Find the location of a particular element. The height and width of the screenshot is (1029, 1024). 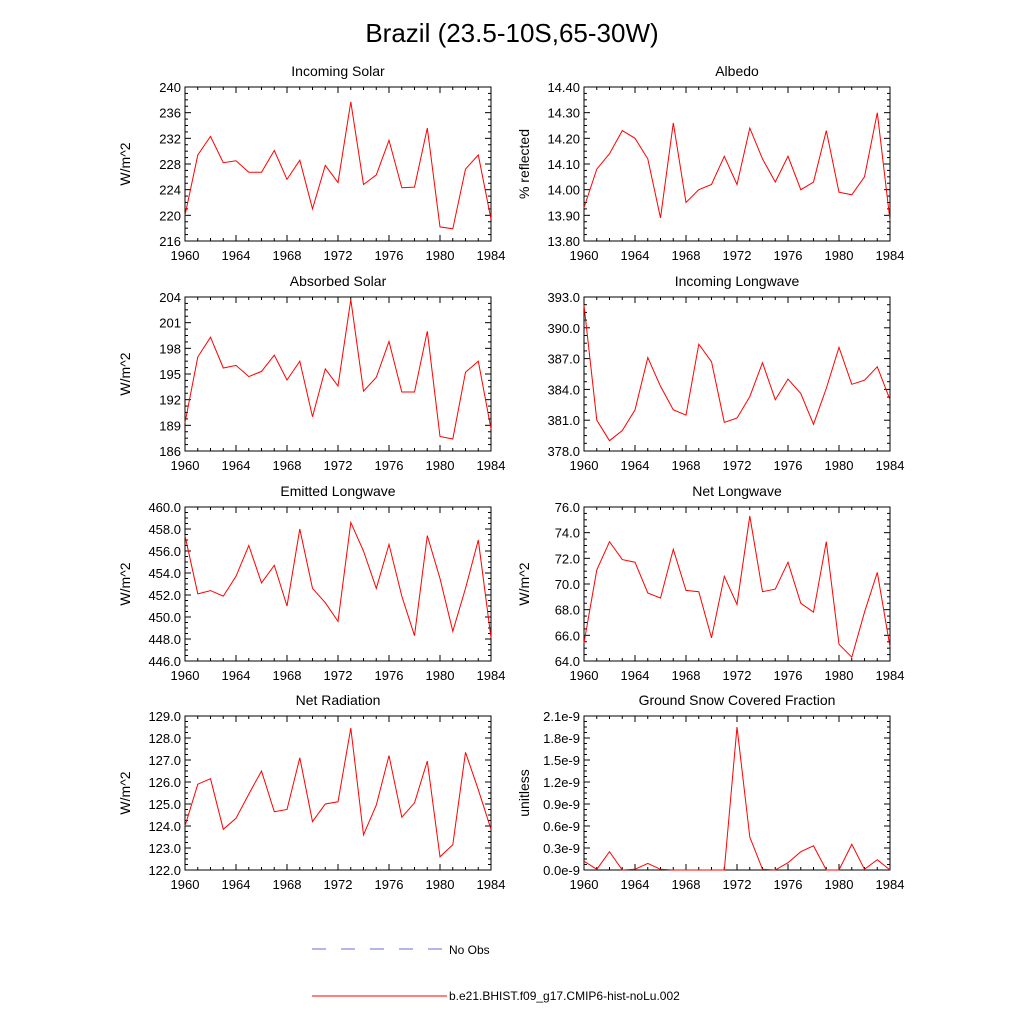

panel-3-xtick-label: 1972 is located at coordinates (737, 465).